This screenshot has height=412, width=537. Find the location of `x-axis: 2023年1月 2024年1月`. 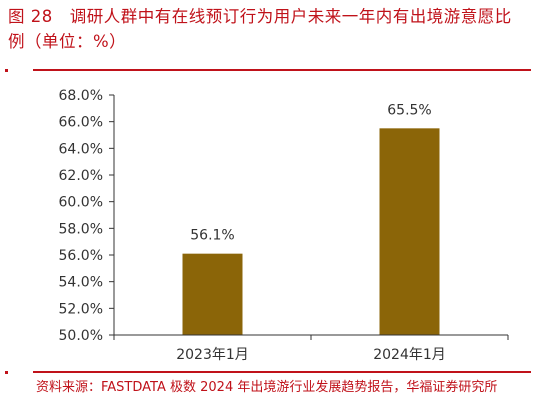

x-axis: 2023年1月 2024年1月 is located at coordinates (311, 348).